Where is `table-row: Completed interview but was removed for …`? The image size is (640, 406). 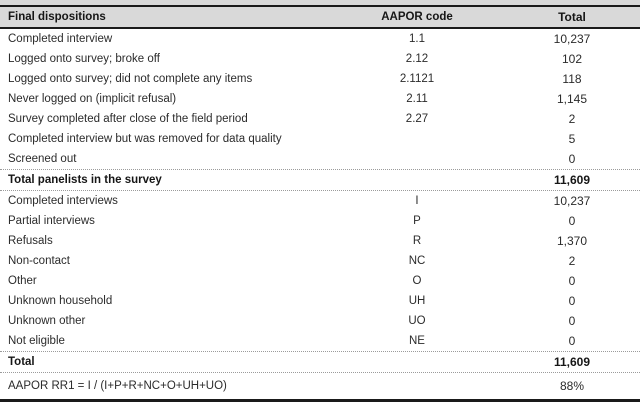 table-row: Completed interview but was removed for … is located at coordinates (320, 139).